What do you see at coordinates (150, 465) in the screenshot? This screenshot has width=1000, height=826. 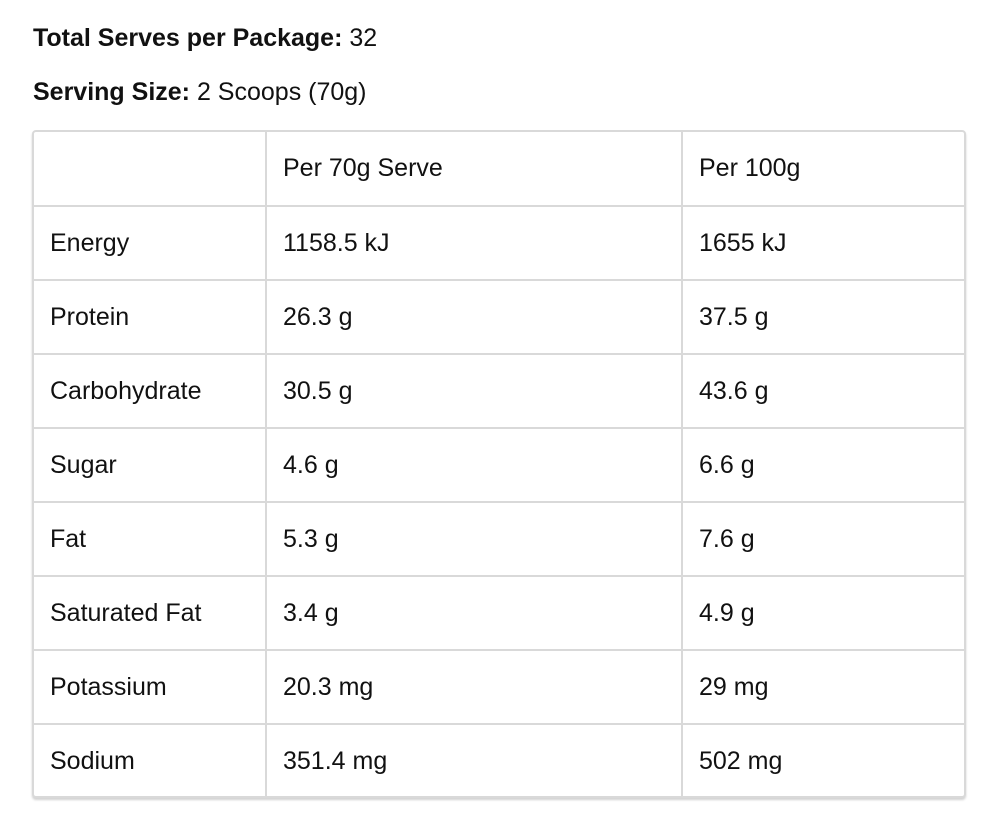 I see `nutrient-name: Sugar` at bounding box center [150, 465].